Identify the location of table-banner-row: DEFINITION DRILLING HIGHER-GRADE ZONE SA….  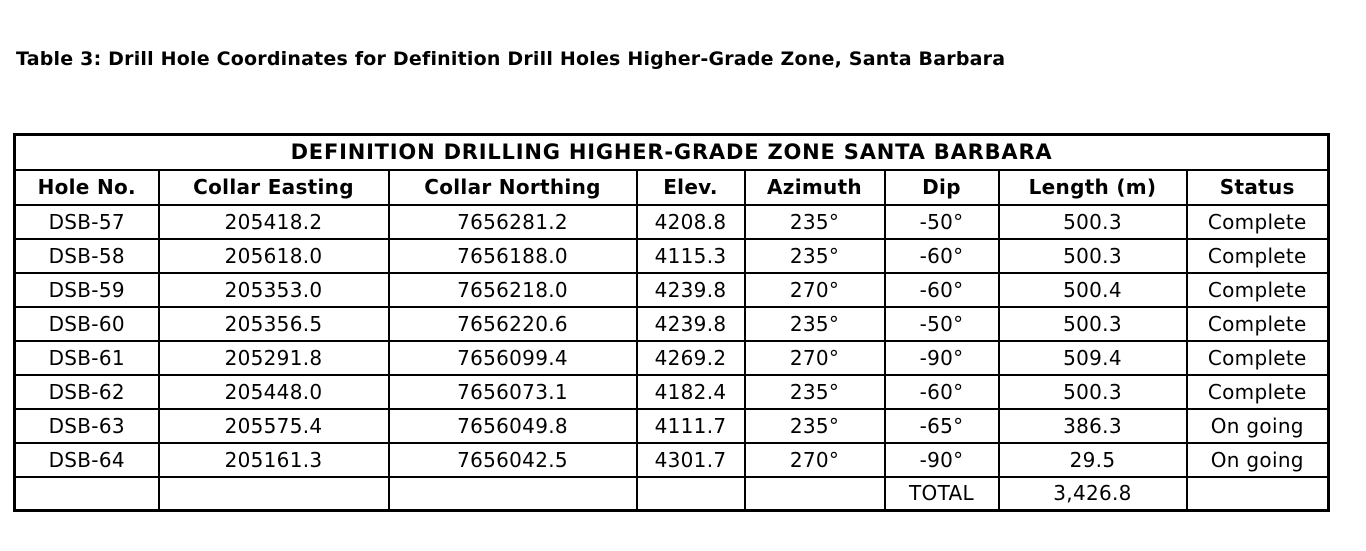
(671, 152).